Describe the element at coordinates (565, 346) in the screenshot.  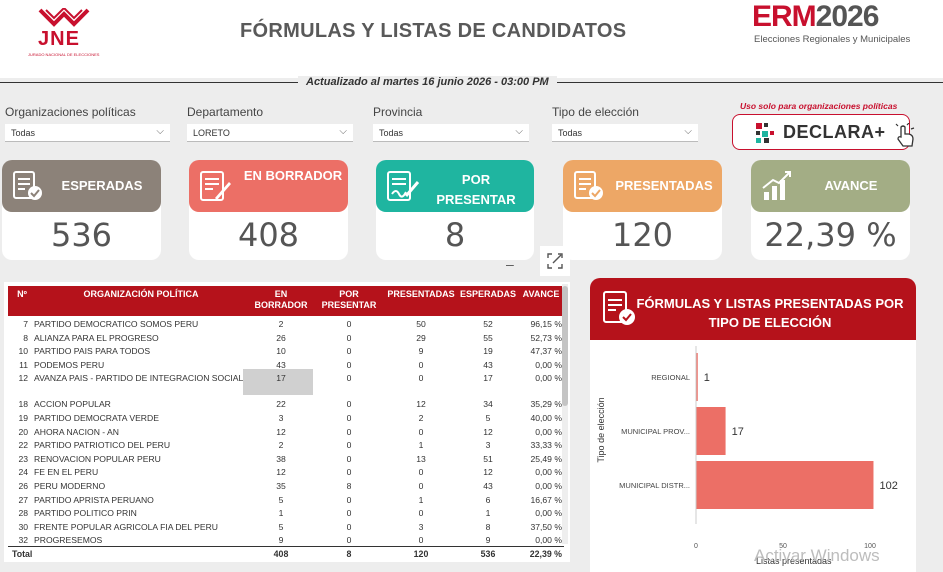
I see `scrollbar-thumb` at that location.